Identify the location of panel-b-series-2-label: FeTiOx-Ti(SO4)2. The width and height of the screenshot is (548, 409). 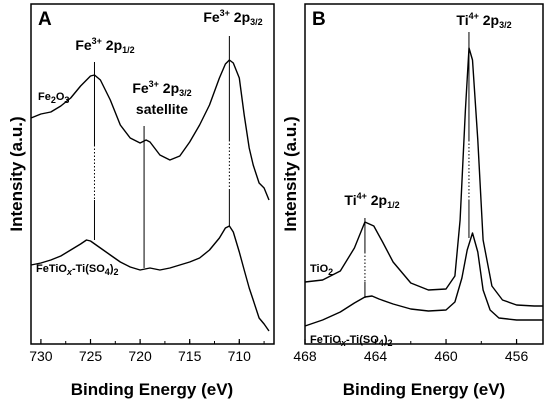
(351, 341).